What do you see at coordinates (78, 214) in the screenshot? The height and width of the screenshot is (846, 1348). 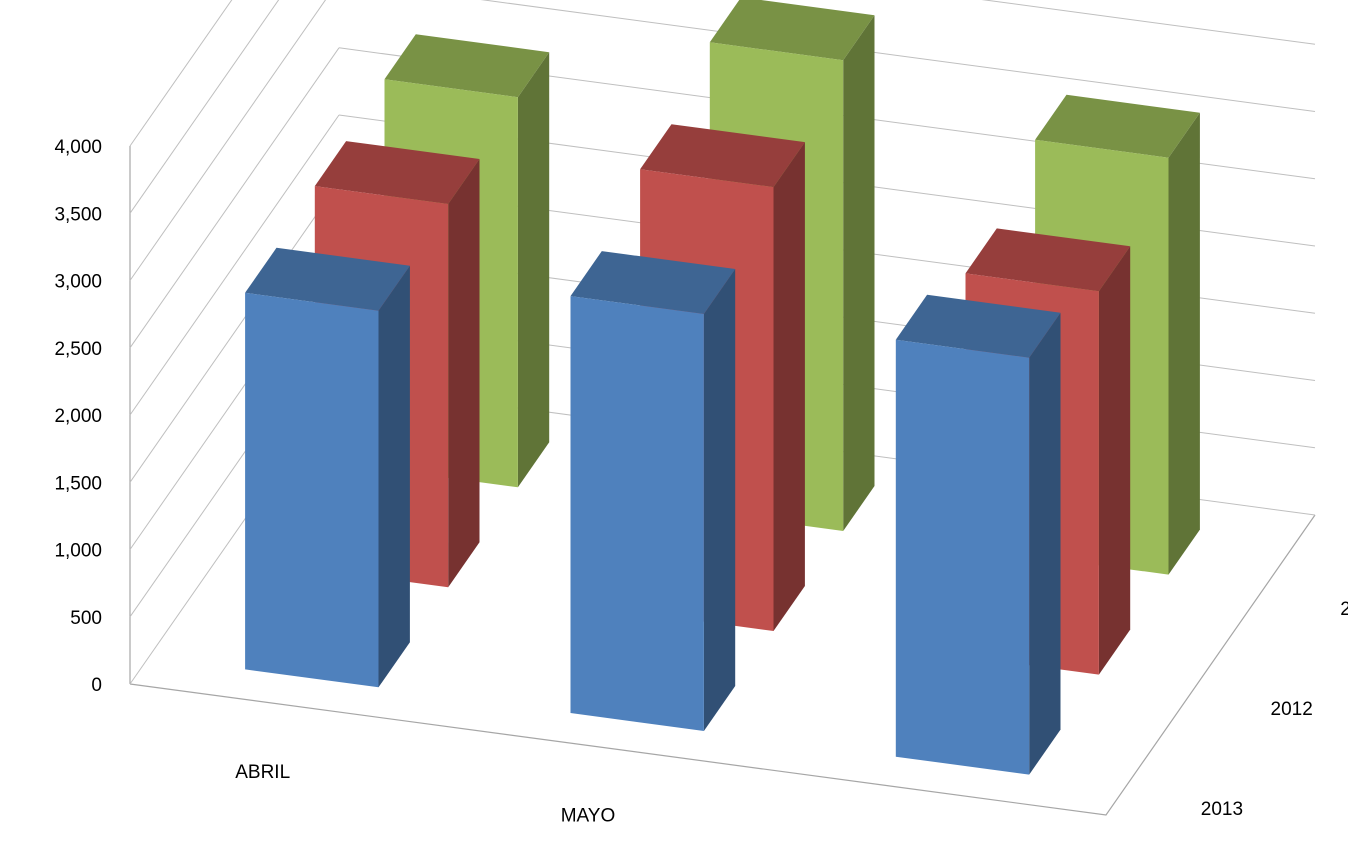 I see `y-tick-label: 3,500` at bounding box center [78, 214].